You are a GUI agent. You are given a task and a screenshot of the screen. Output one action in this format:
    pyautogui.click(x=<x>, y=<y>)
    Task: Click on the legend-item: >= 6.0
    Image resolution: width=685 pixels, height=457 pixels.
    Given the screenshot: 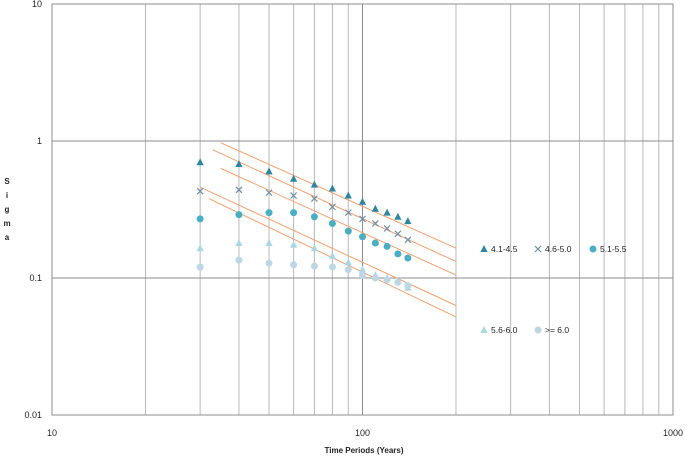 What is the action you would take?
    pyautogui.click(x=551, y=330)
    